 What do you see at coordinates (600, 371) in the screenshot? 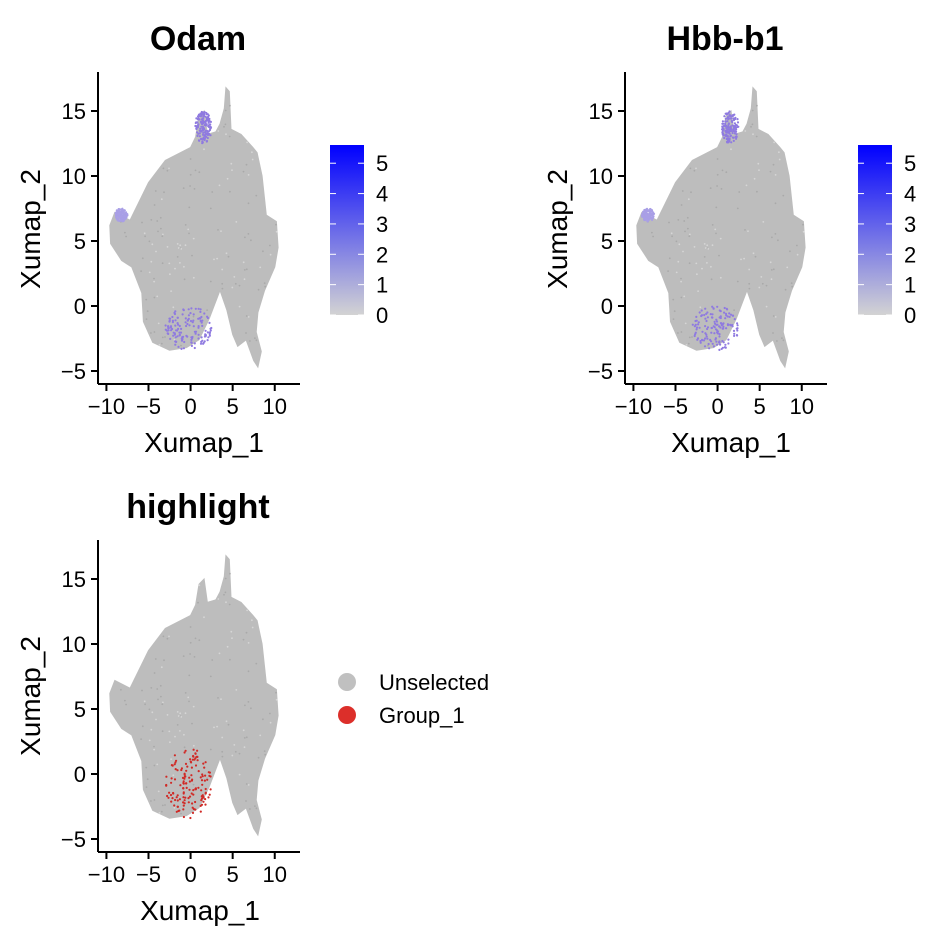
I see `y-tick-label: −5` at bounding box center [600, 371].